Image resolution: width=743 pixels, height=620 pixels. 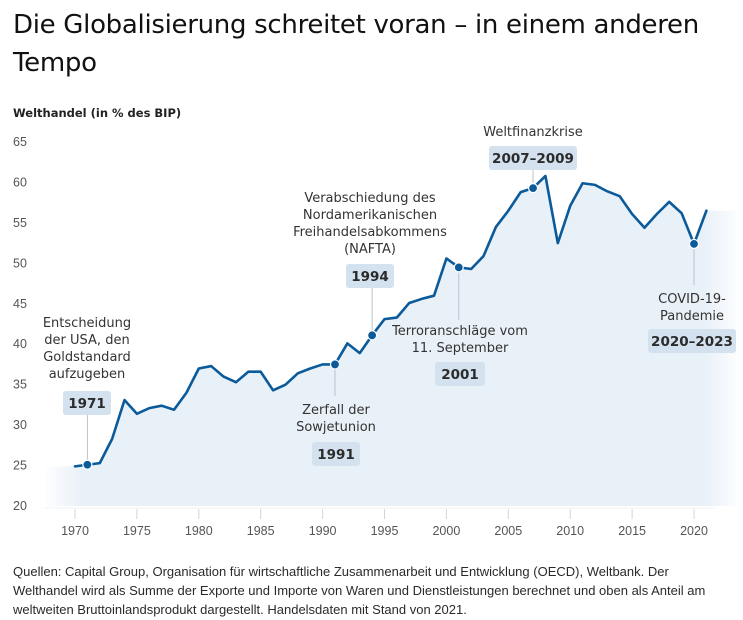 I want to click on y-tick-label: 45, so click(x=20, y=304).